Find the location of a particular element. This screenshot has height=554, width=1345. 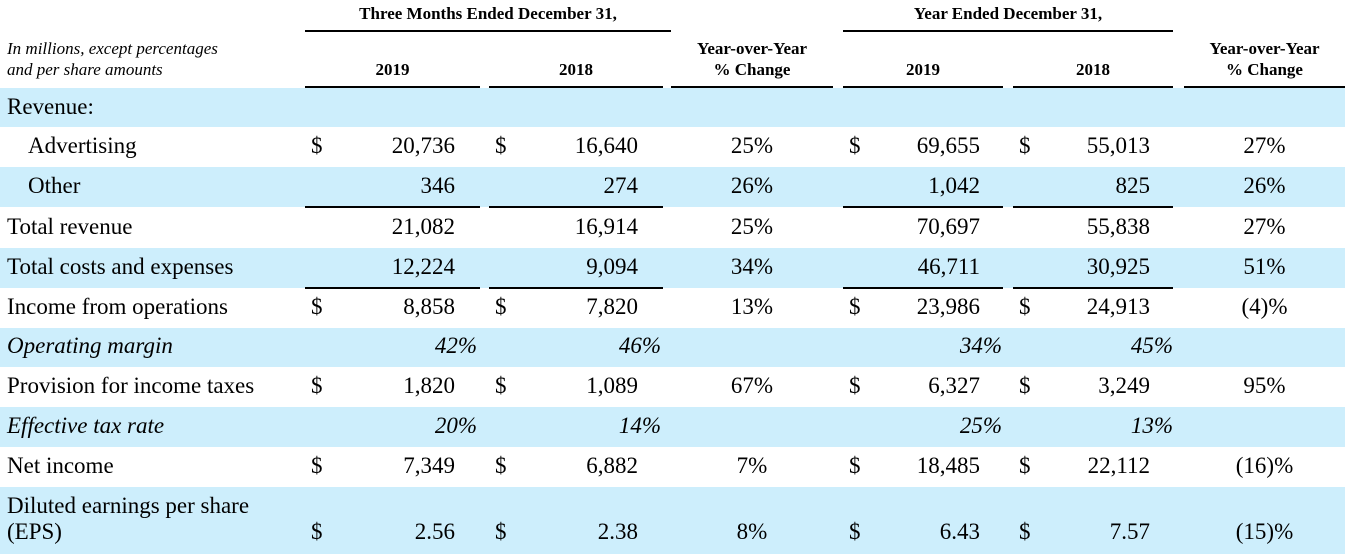

provision-ychg: 95% is located at coordinates (1264, 385).